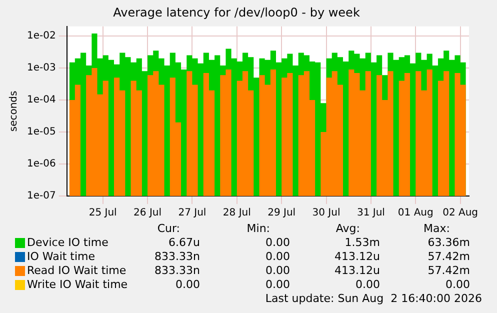  Describe the element at coordinates (148, 213) in the screenshot. I see `x-tick-label: 26 Jul` at that location.